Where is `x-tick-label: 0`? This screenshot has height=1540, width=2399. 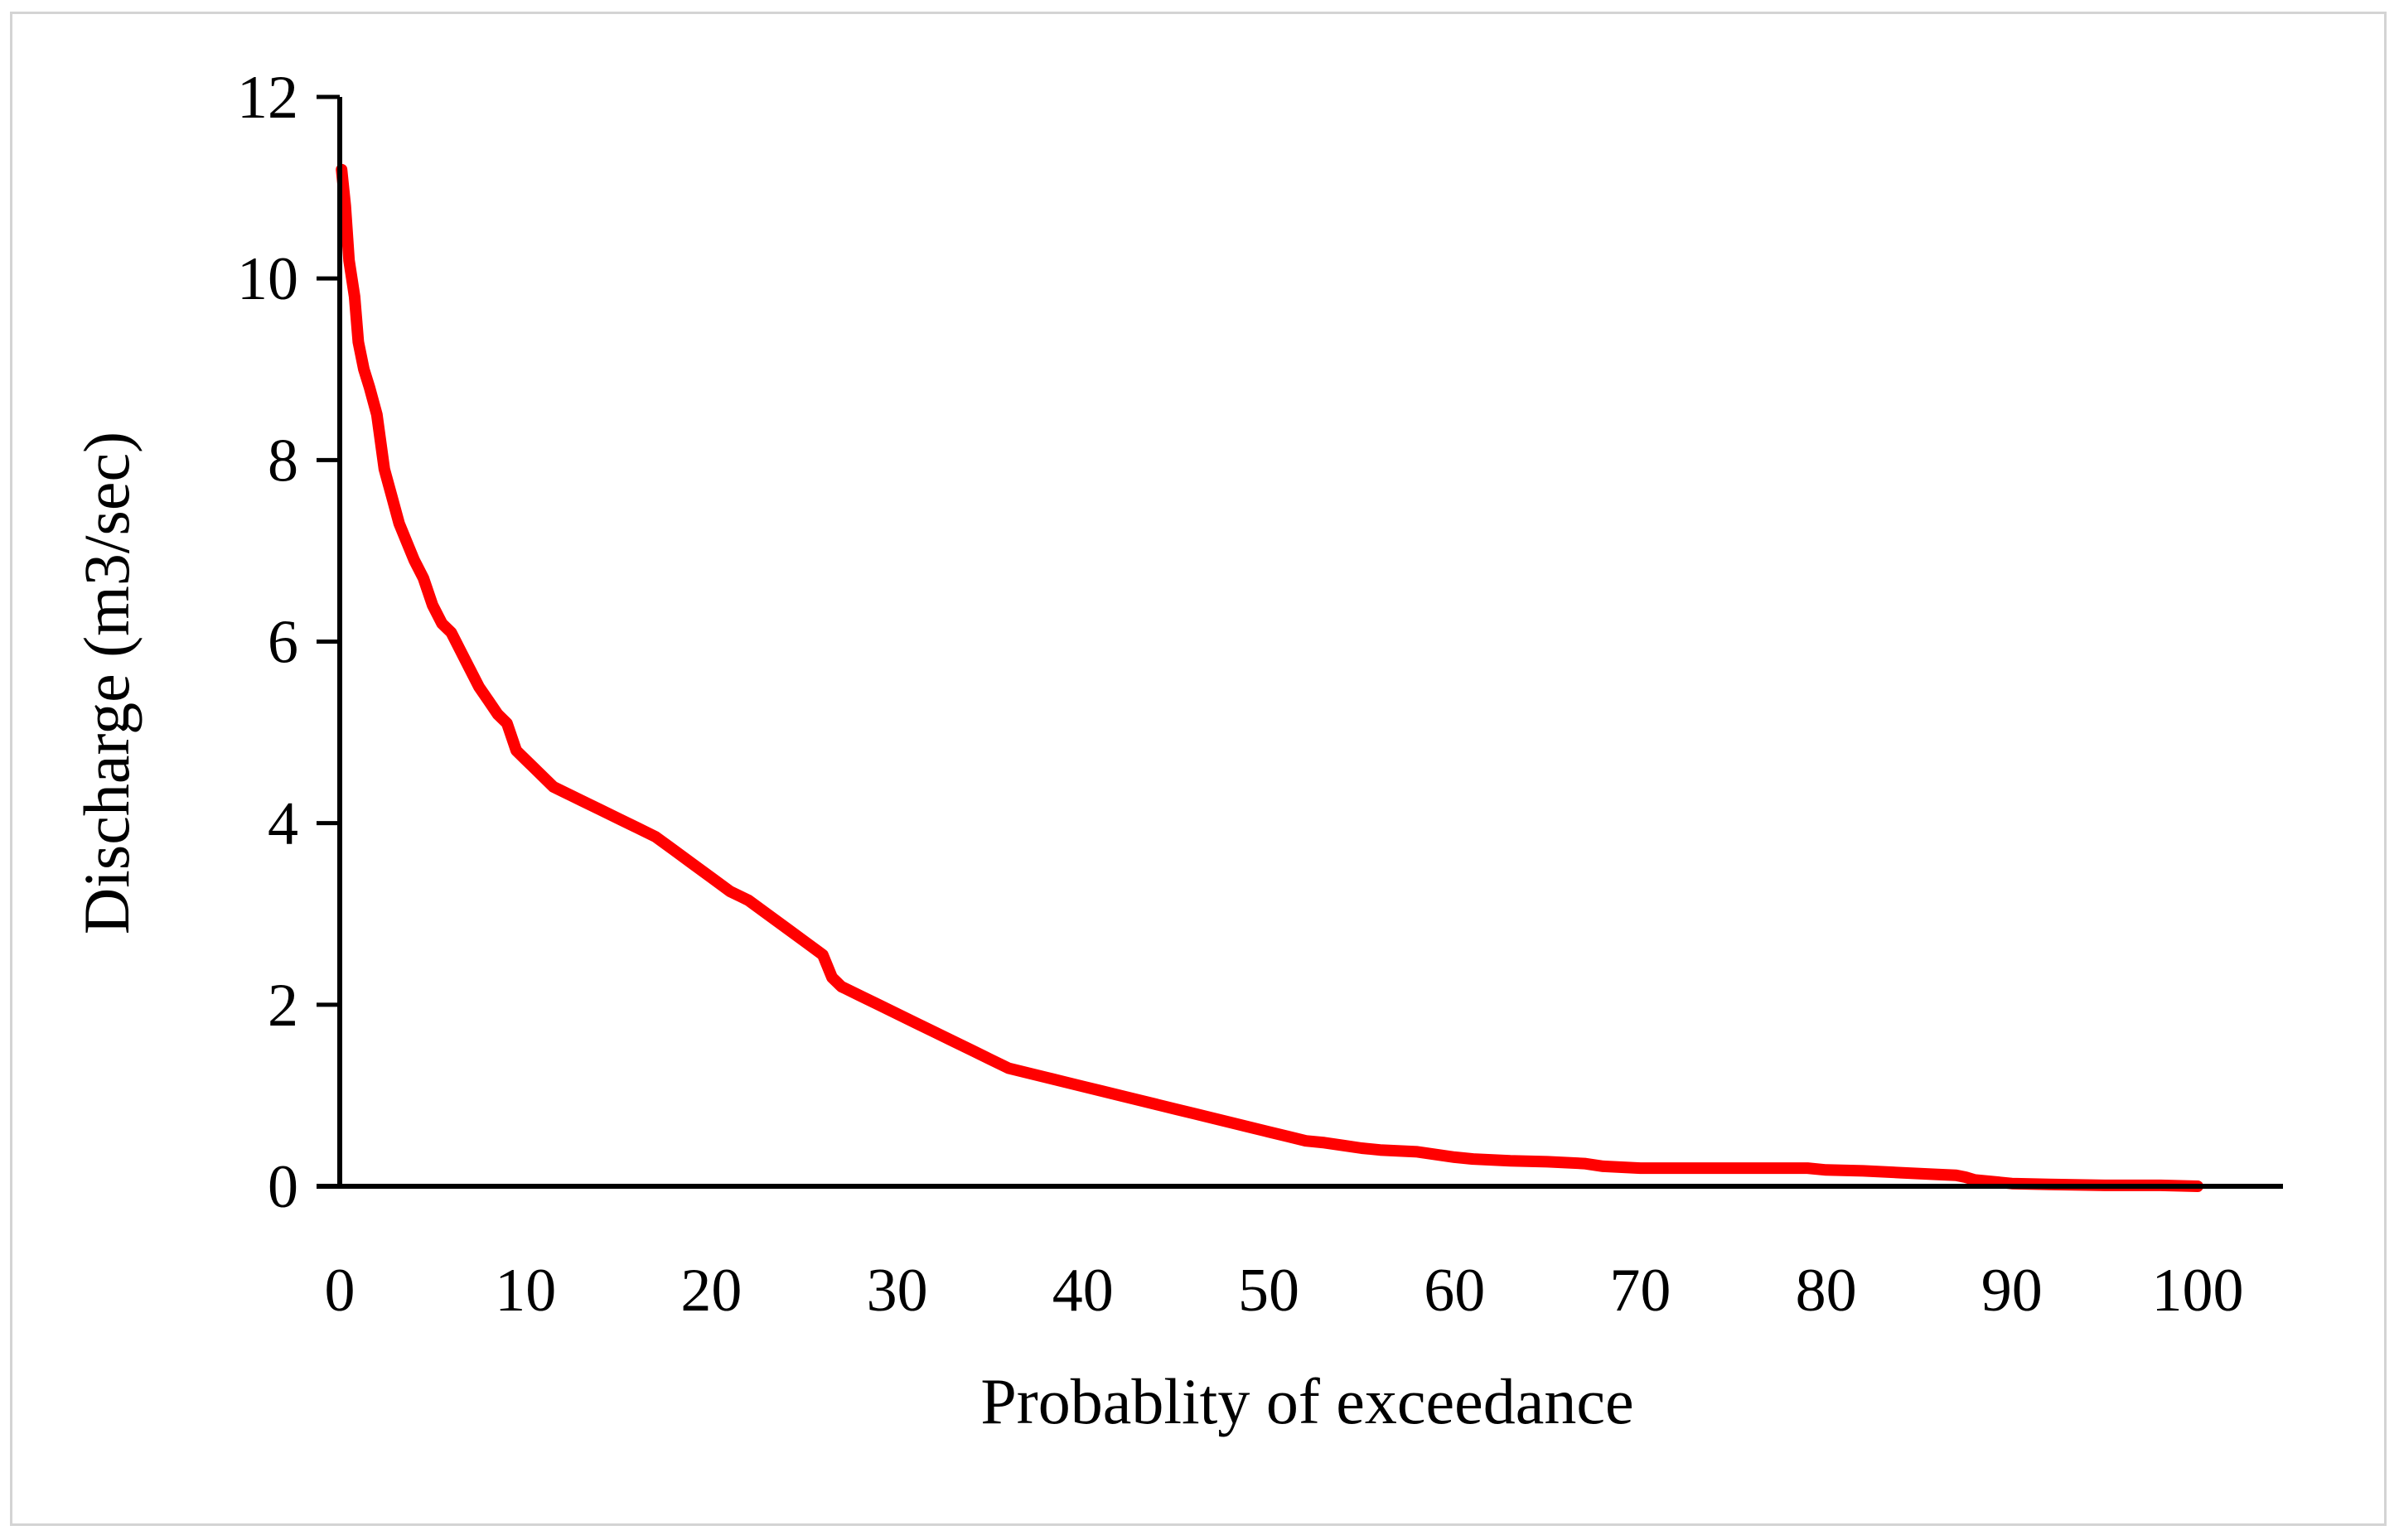
x-tick-label: 0 is located at coordinates (340, 1291).